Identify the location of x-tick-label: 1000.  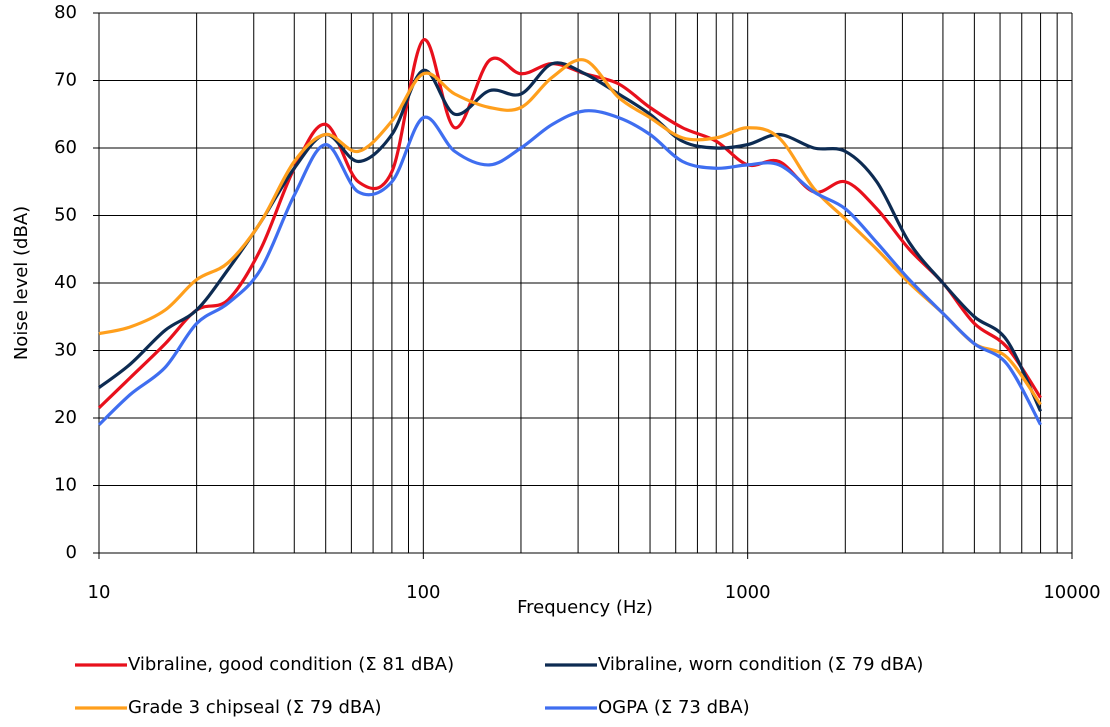
(748, 592).